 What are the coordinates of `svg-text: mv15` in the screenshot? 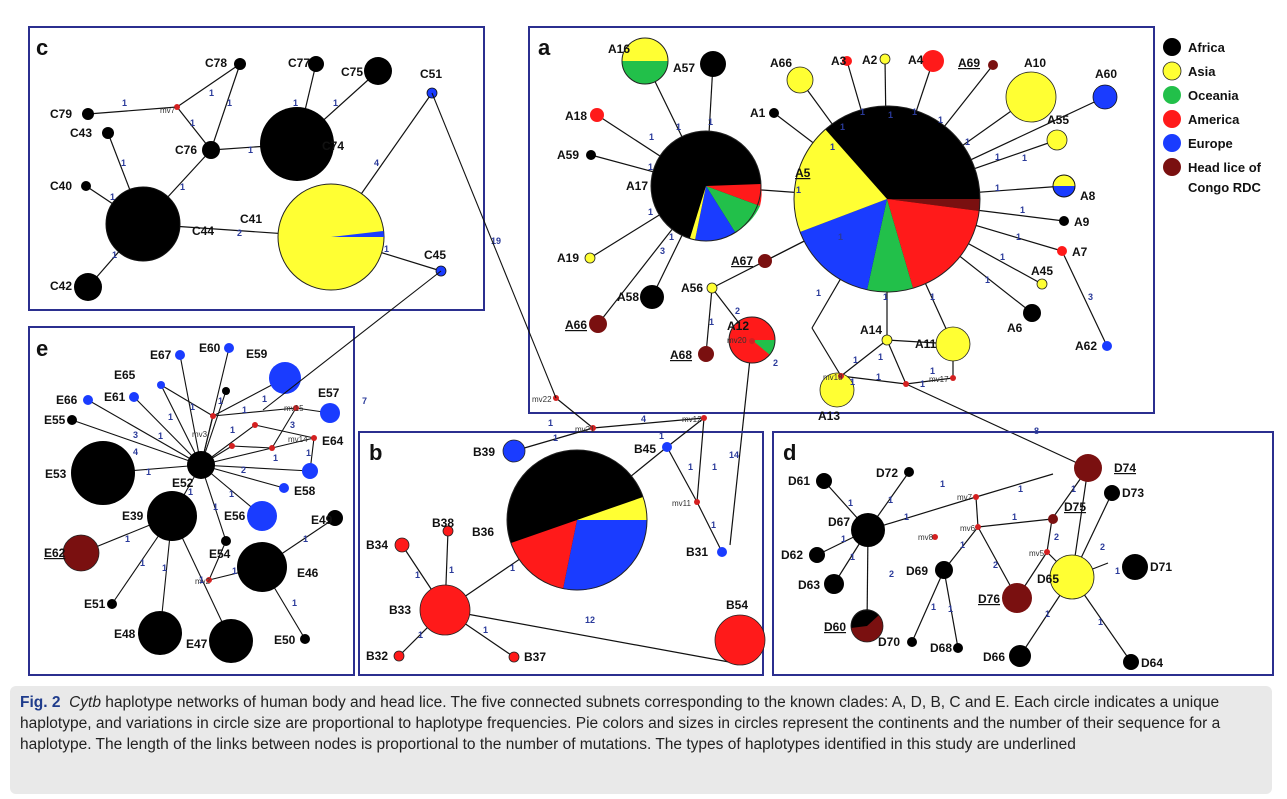 It's located at (294, 408).